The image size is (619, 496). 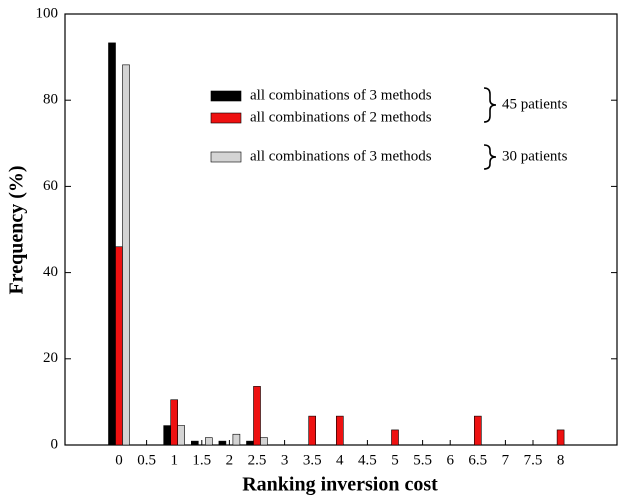 What do you see at coordinates (55, 444) in the screenshot?
I see `y-tick-label: 0` at bounding box center [55, 444].